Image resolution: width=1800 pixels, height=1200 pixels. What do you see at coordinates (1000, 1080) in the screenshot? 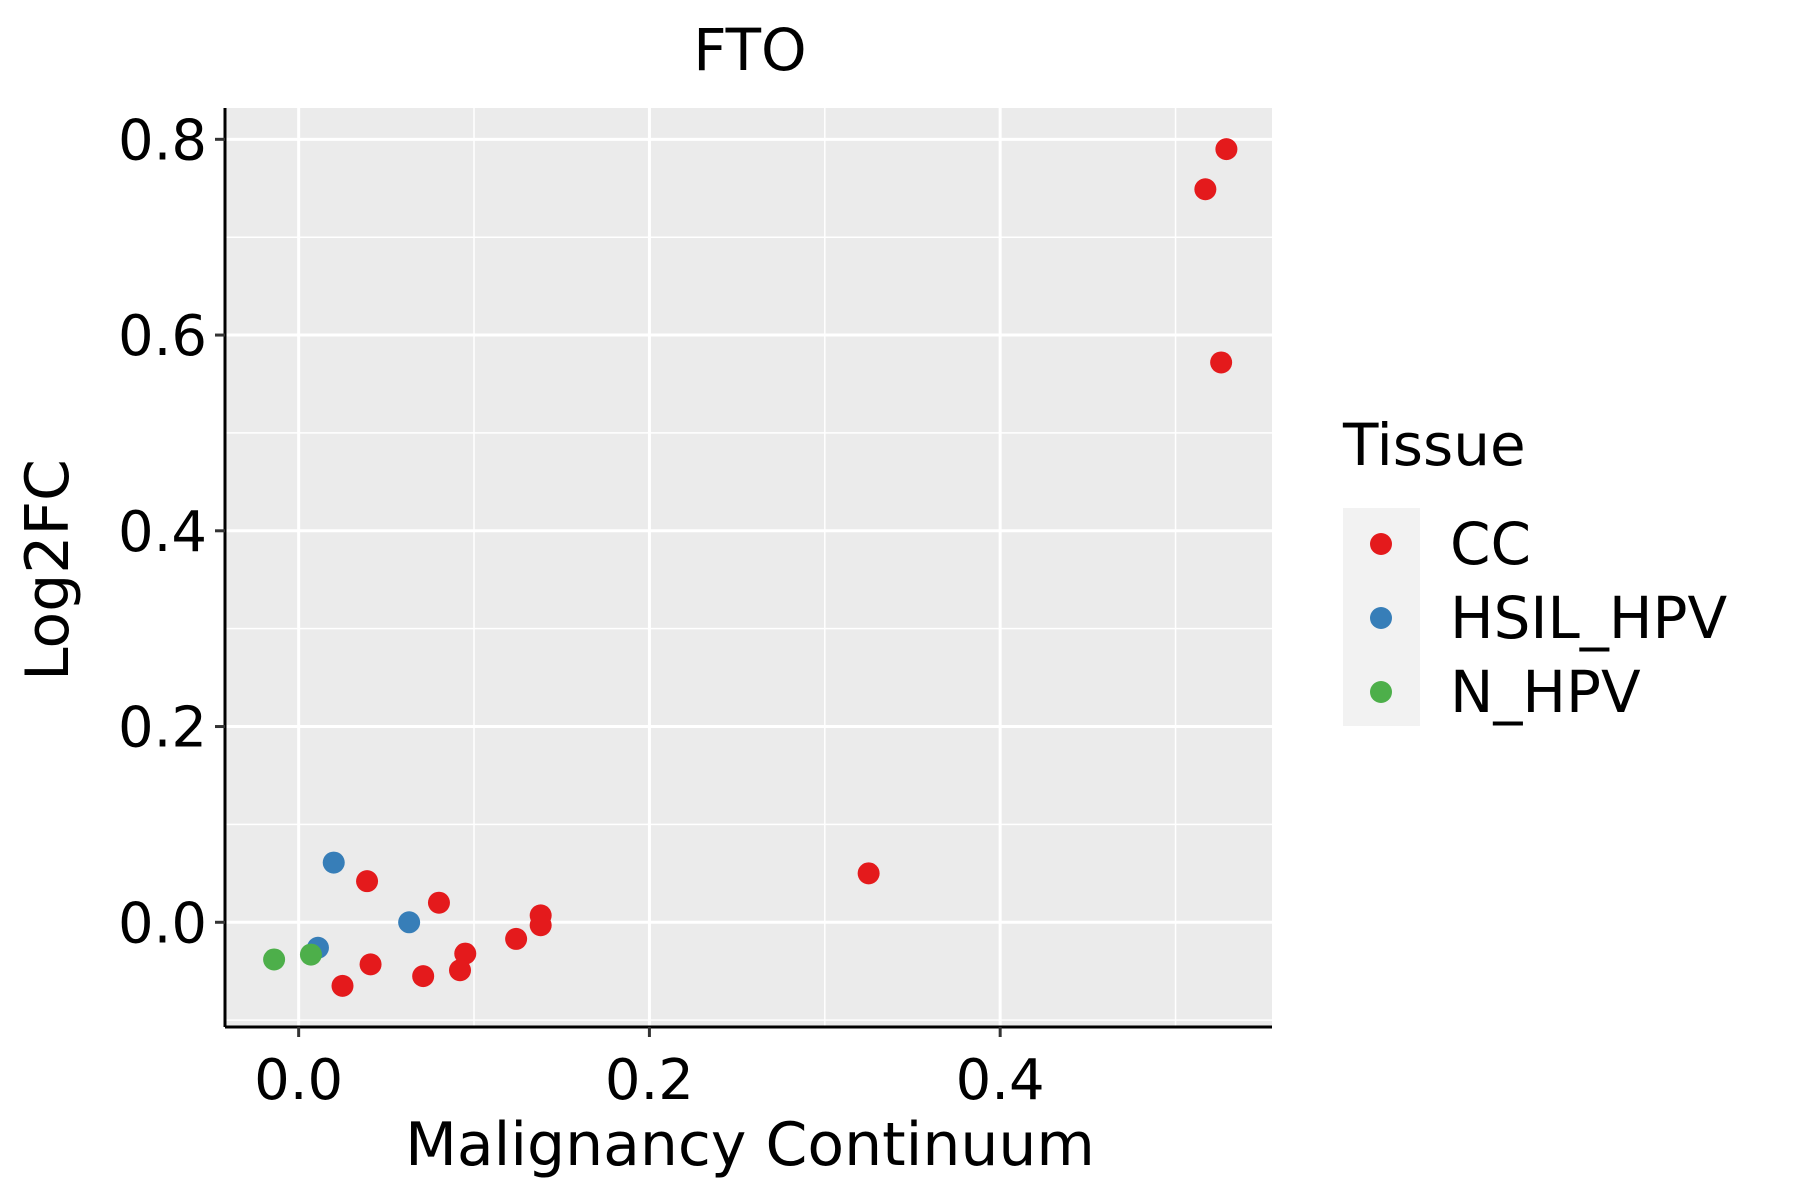
I see `x-tick-label: 0.4` at bounding box center [1000, 1080].